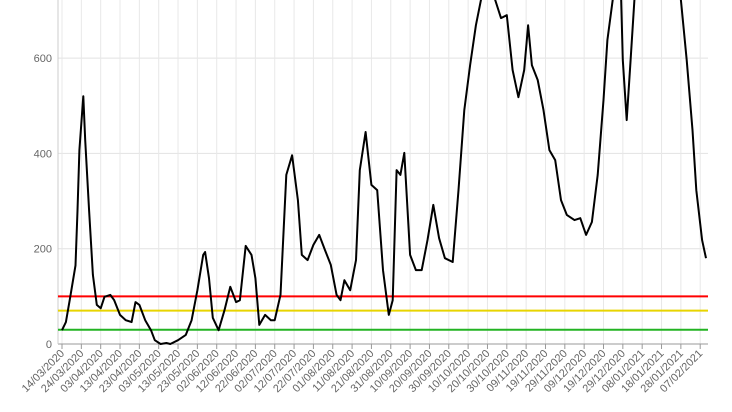  Describe the element at coordinates (49, 345) in the screenshot. I see `y-tick-label: 0` at that location.